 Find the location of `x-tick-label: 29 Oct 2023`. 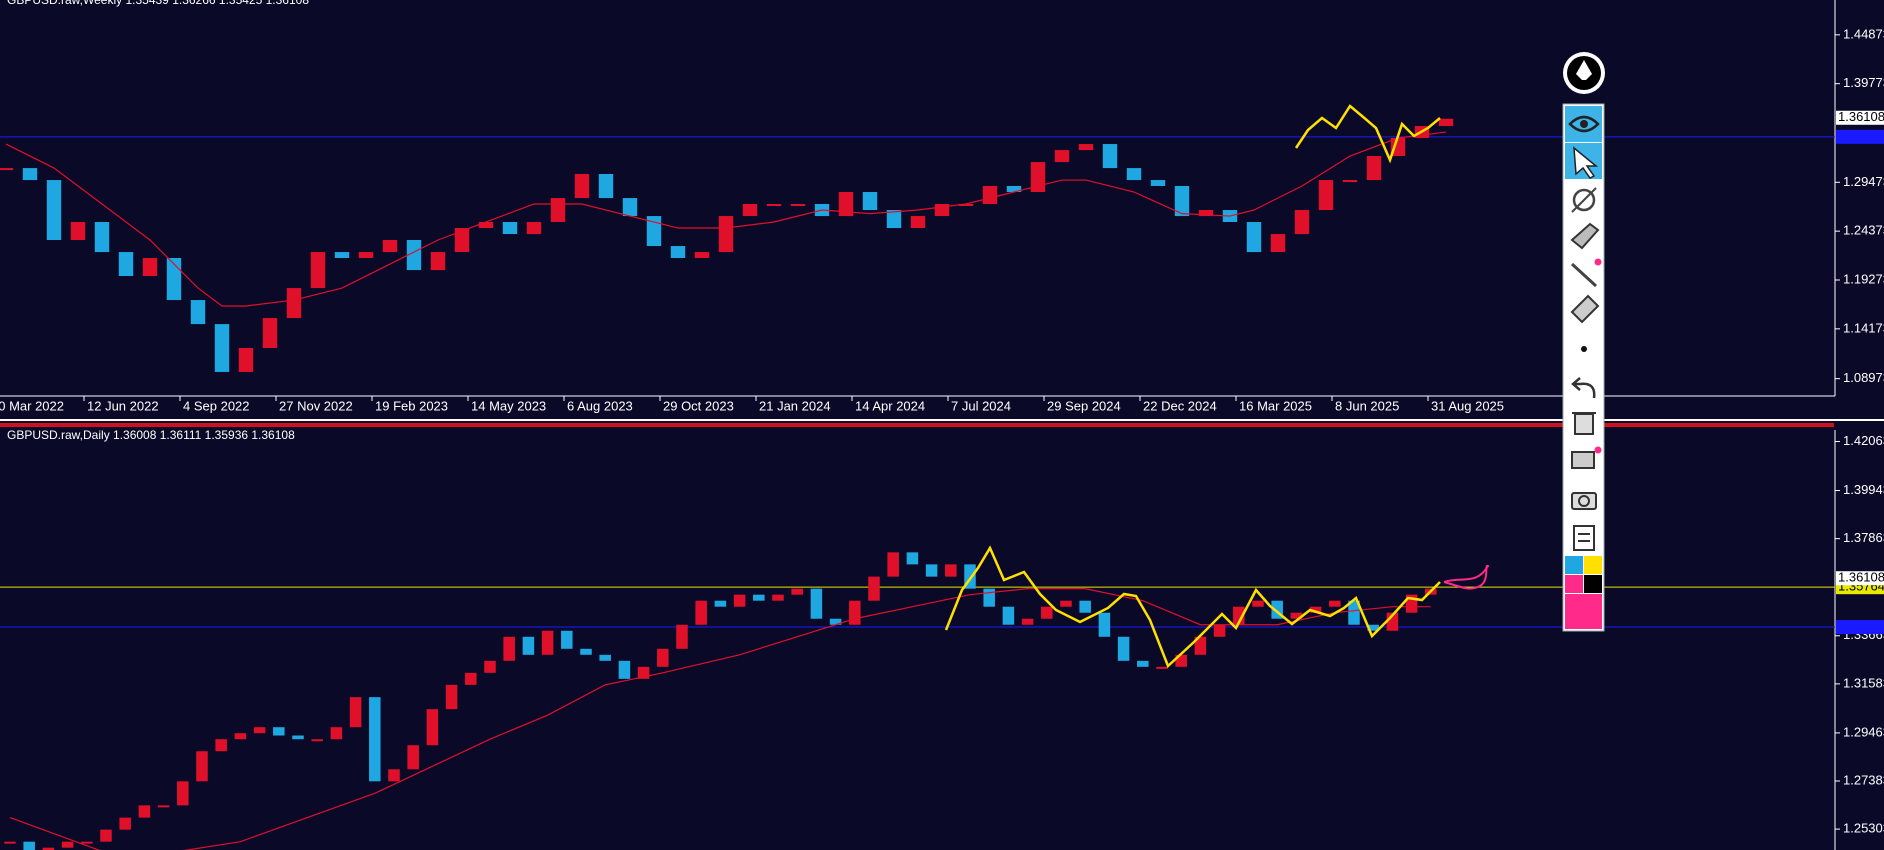

x-tick-label: 29 Oct 2023 is located at coordinates (698, 405).